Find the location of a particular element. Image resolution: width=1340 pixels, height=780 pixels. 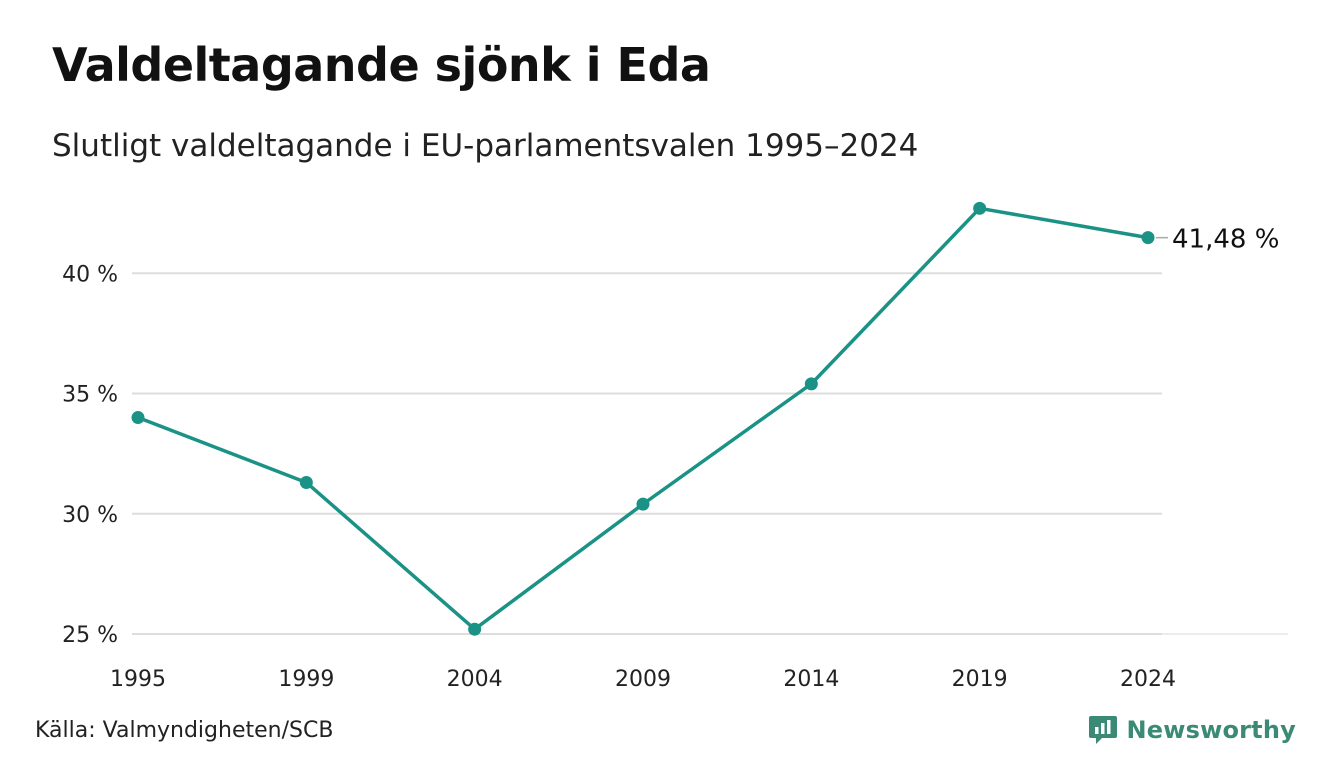

source-note: Källa: Valmyndigheten/SCB is located at coordinates (184, 730).